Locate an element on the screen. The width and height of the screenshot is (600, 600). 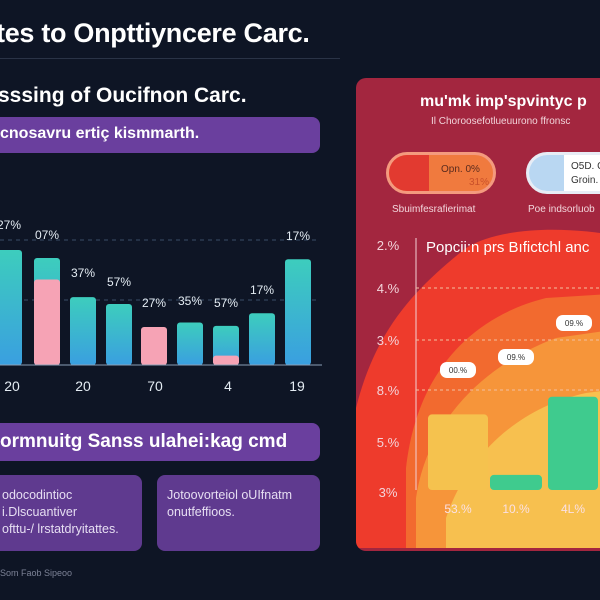
bar-label: 07% is located at coordinates (47, 235).